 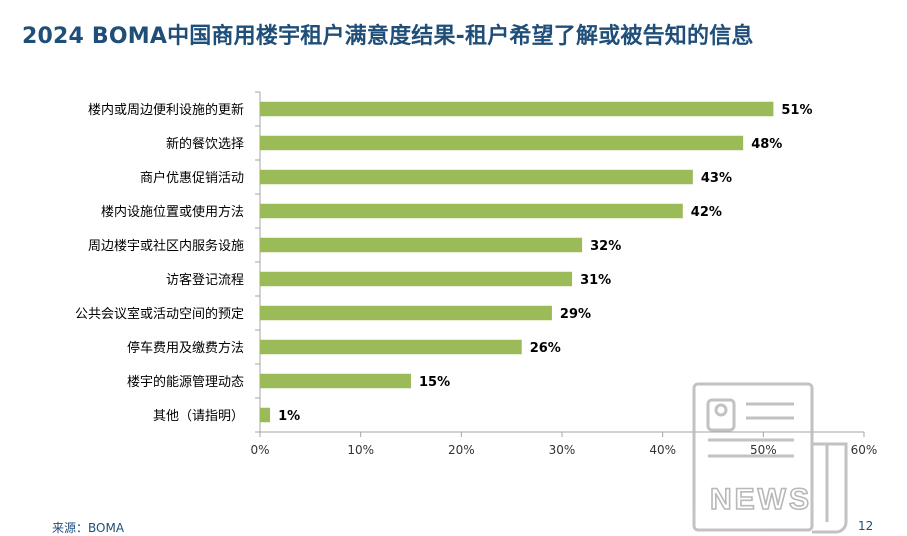 I want to click on category-label: 公共会议室或活动空间的预定, so click(x=159, y=314).